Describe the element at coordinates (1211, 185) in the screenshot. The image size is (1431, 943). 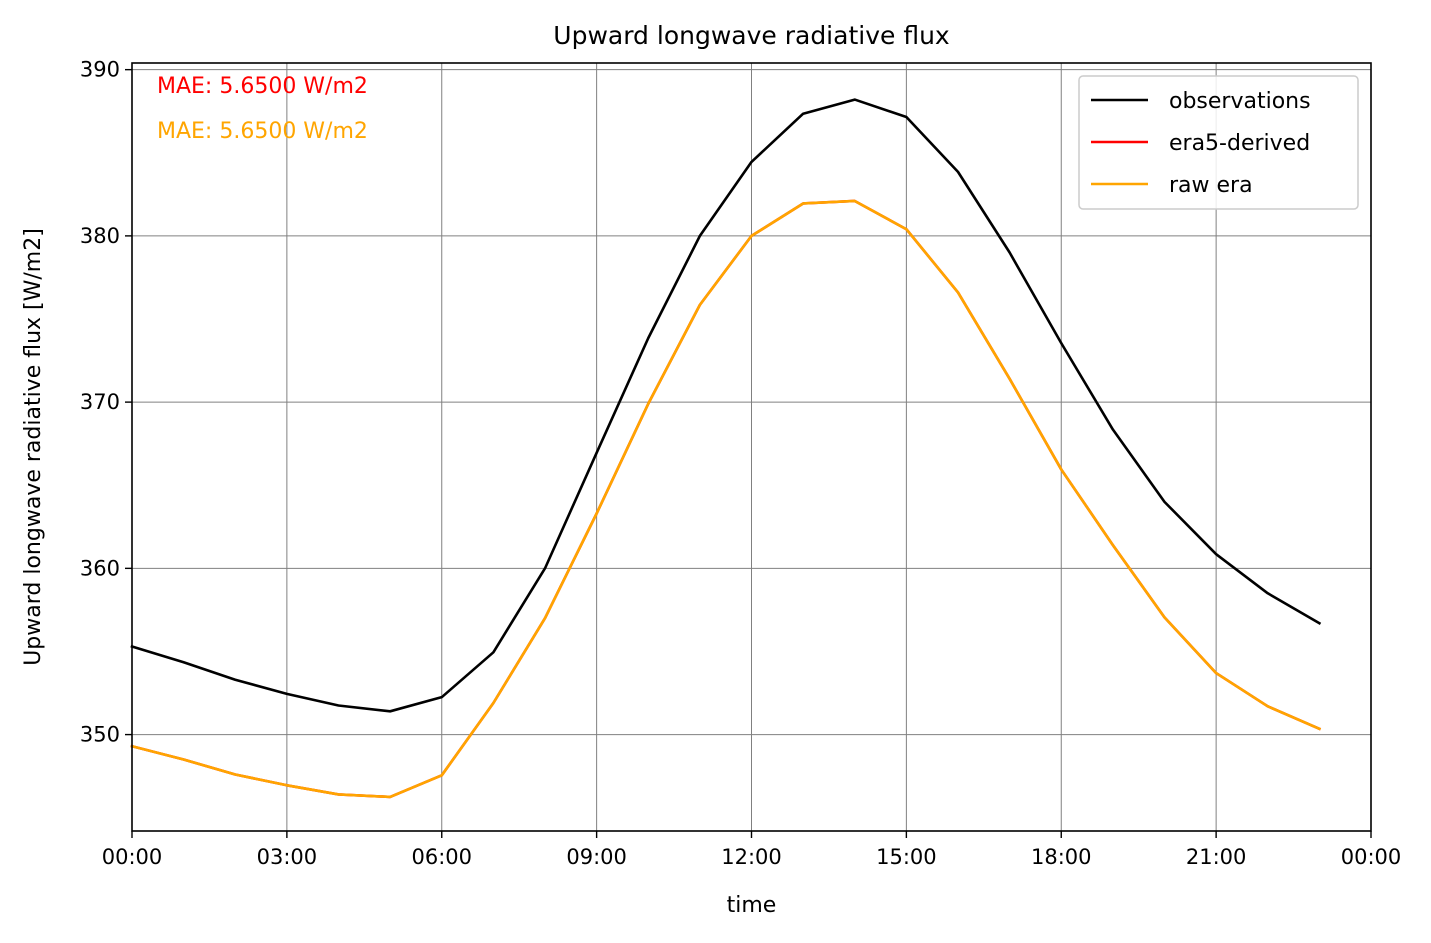
I see `legend-label-raw-era: raw era` at that location.